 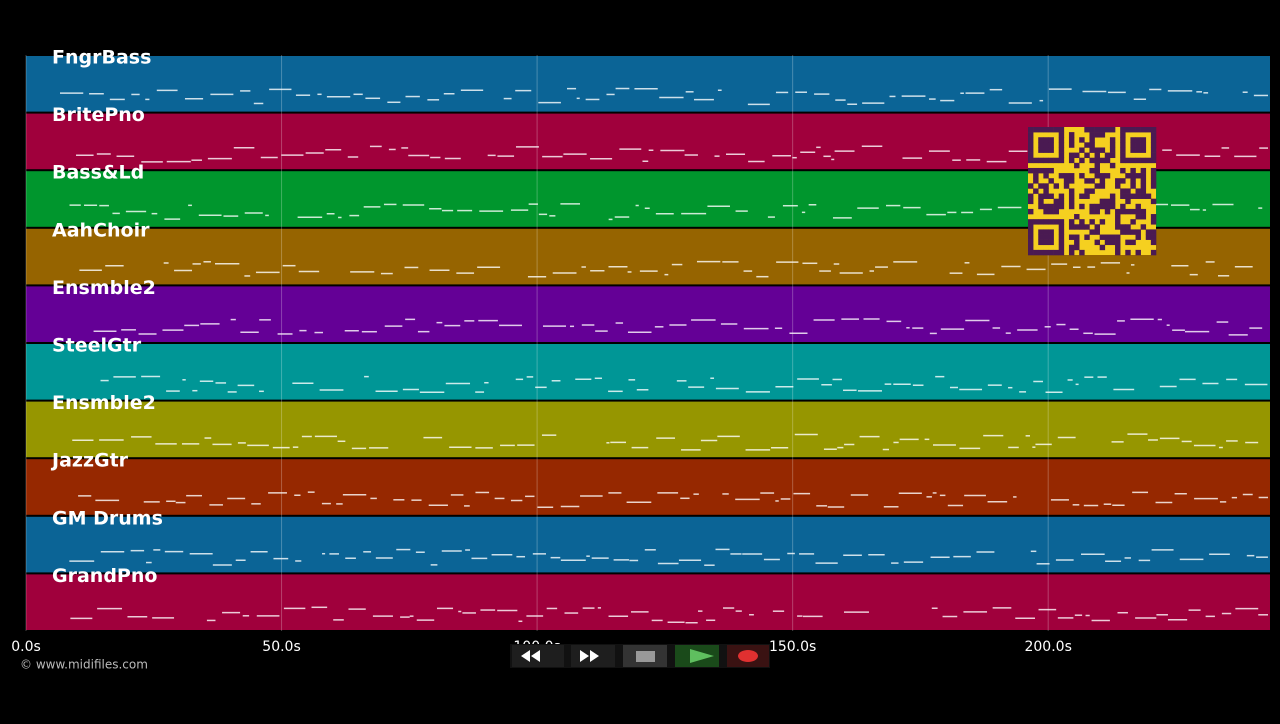 I want to click on fast-forward-button, so click(x=593, y=656).